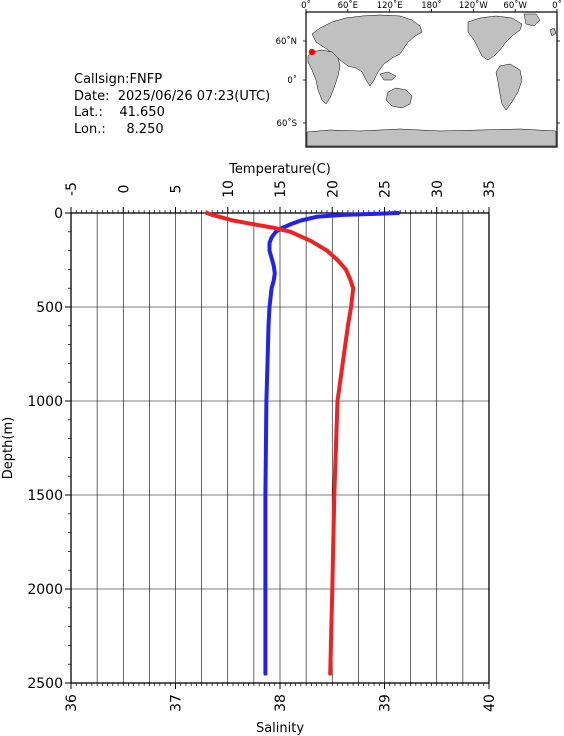 This screenshot has height=736, width=564. What do you see at coordinates (532, 20) in the screenshot?
I see `greenland-land` at bounding box center [532, 20].